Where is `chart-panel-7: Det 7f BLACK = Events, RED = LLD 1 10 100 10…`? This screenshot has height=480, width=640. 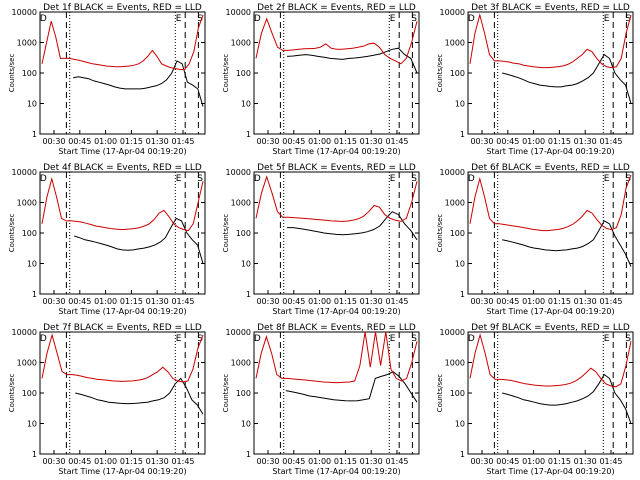
chart-panel-7: Det 7f BLACK = Events, RED = LLD 1 10 100 10… is located at coordinates (107, 399).